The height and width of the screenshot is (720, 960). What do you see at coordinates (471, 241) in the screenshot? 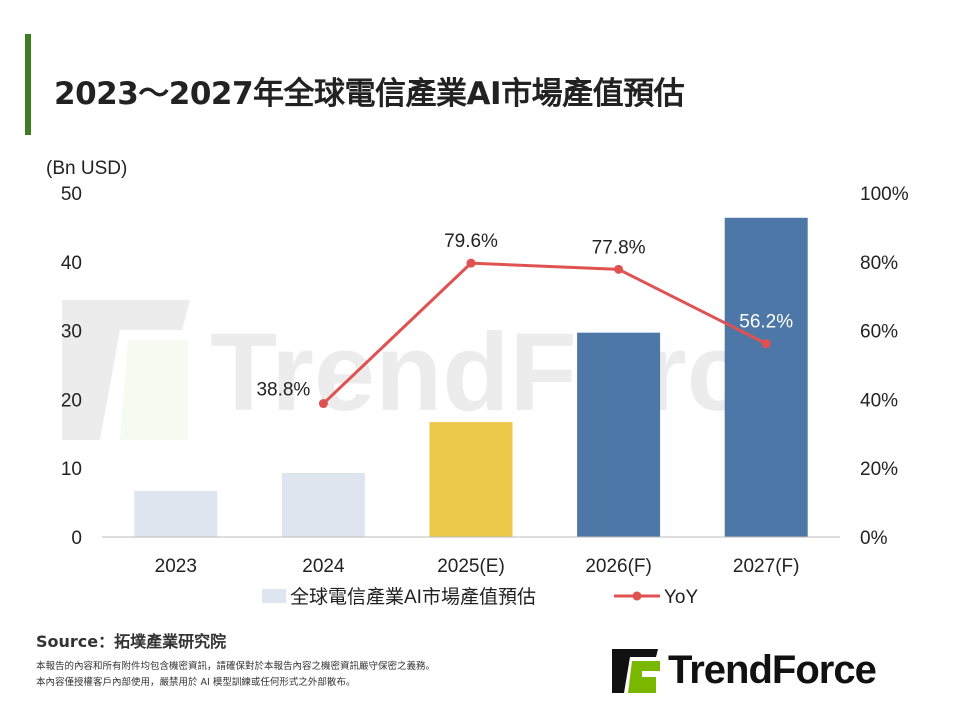
I see `yoy-data-label: 79.6%` at bounding box center [471, 241].